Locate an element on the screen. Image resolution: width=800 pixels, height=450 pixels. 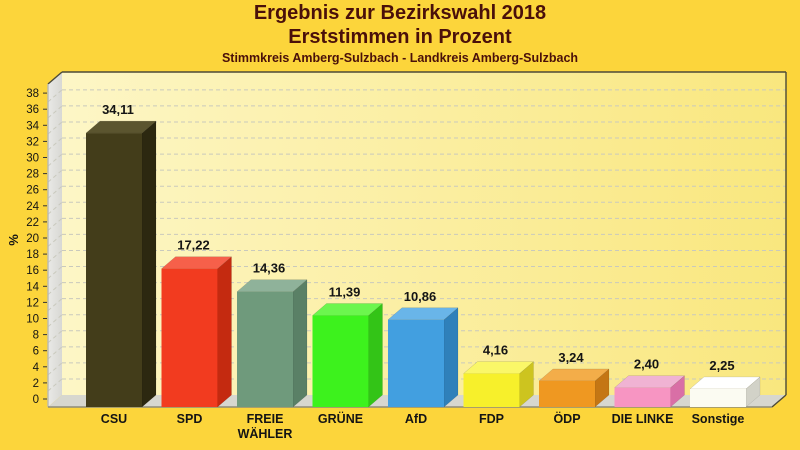
chart-title-line1: Ergebnis zur Bezirkswahl 2018 is located at coordinates (400, 13).